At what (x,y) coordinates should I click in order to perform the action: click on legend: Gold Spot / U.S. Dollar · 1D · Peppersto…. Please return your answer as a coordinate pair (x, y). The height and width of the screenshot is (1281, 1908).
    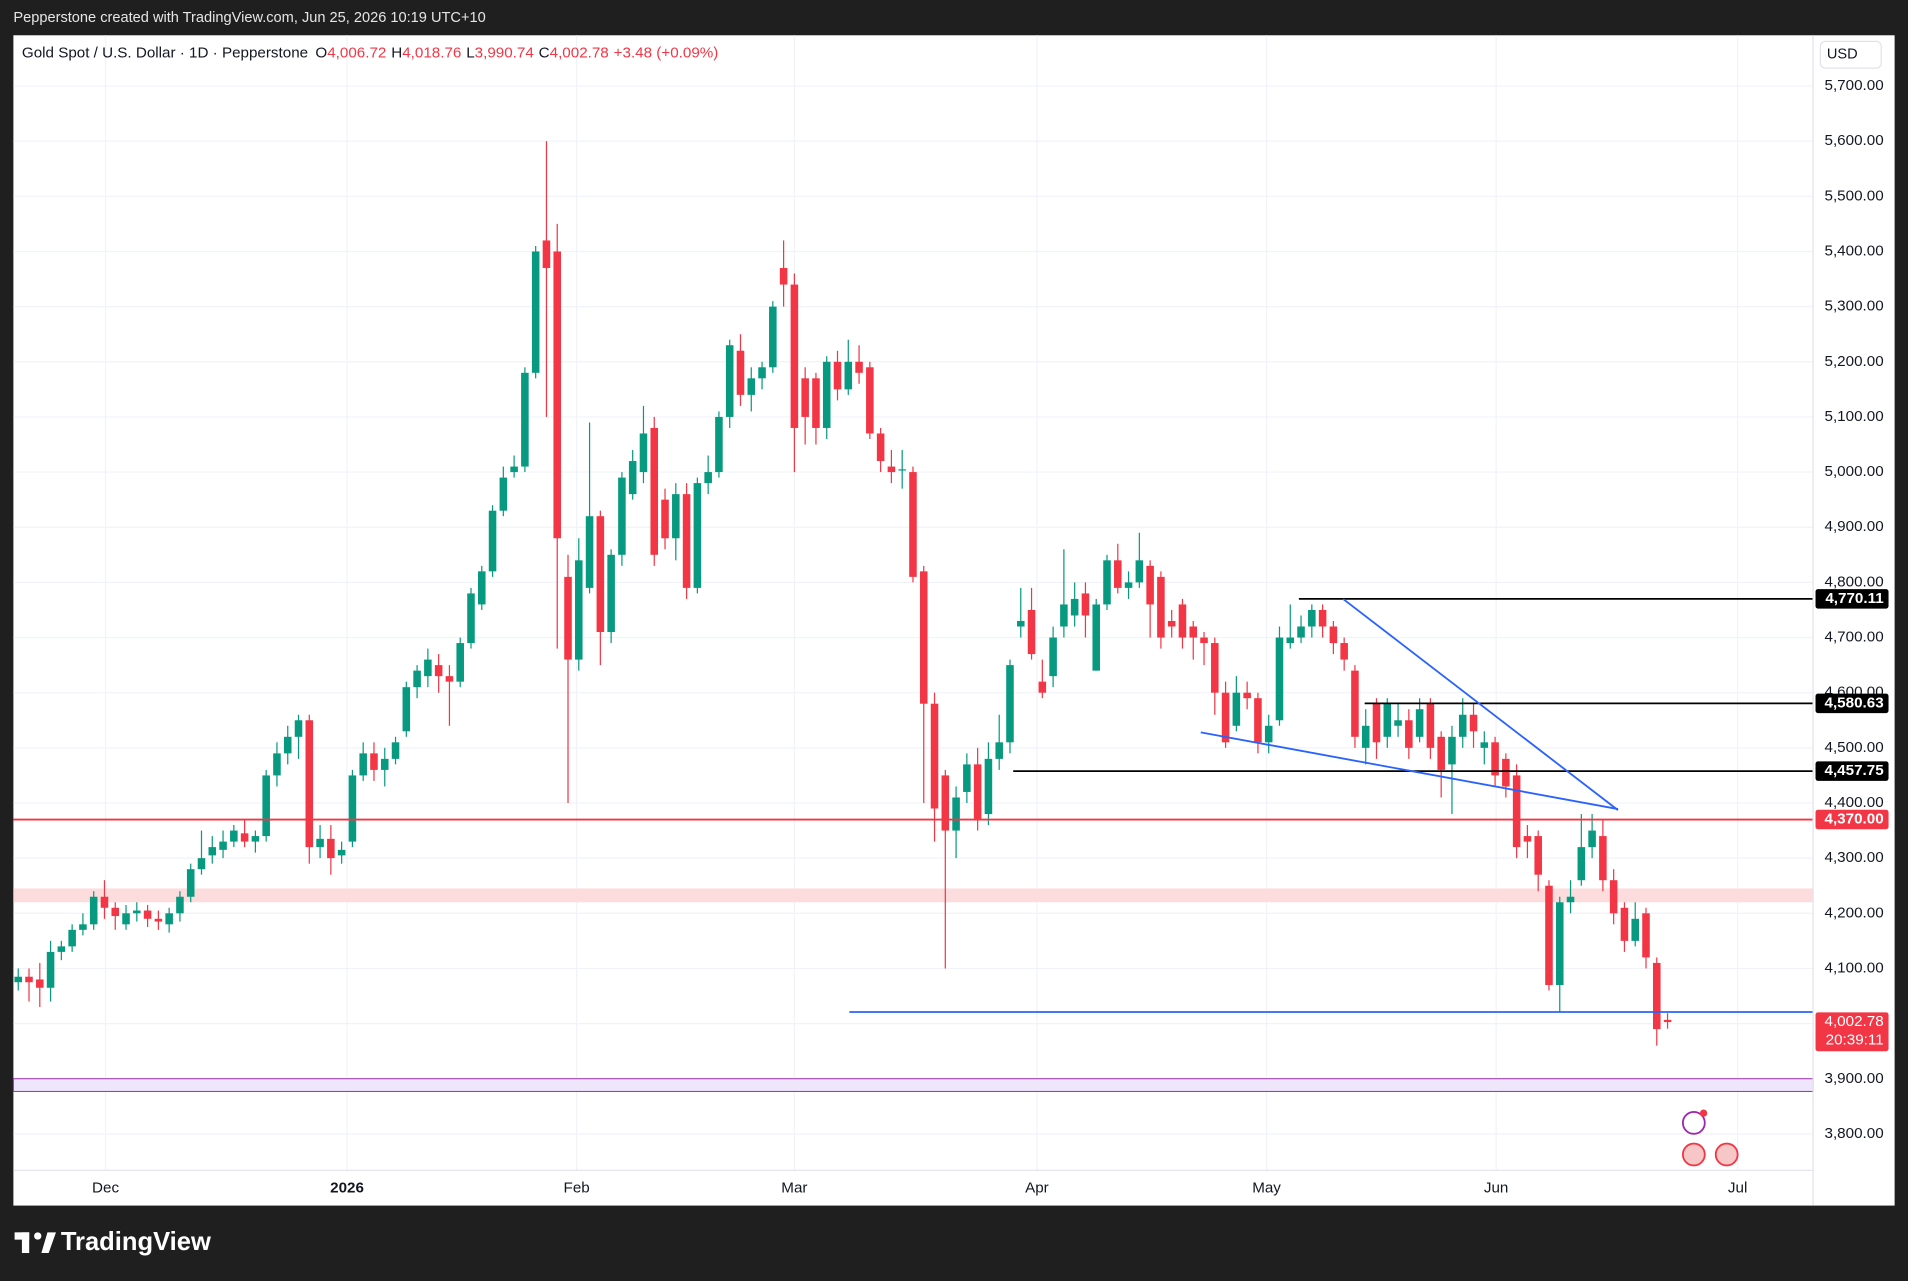
    Looking at the image, I should click on (370, 53).